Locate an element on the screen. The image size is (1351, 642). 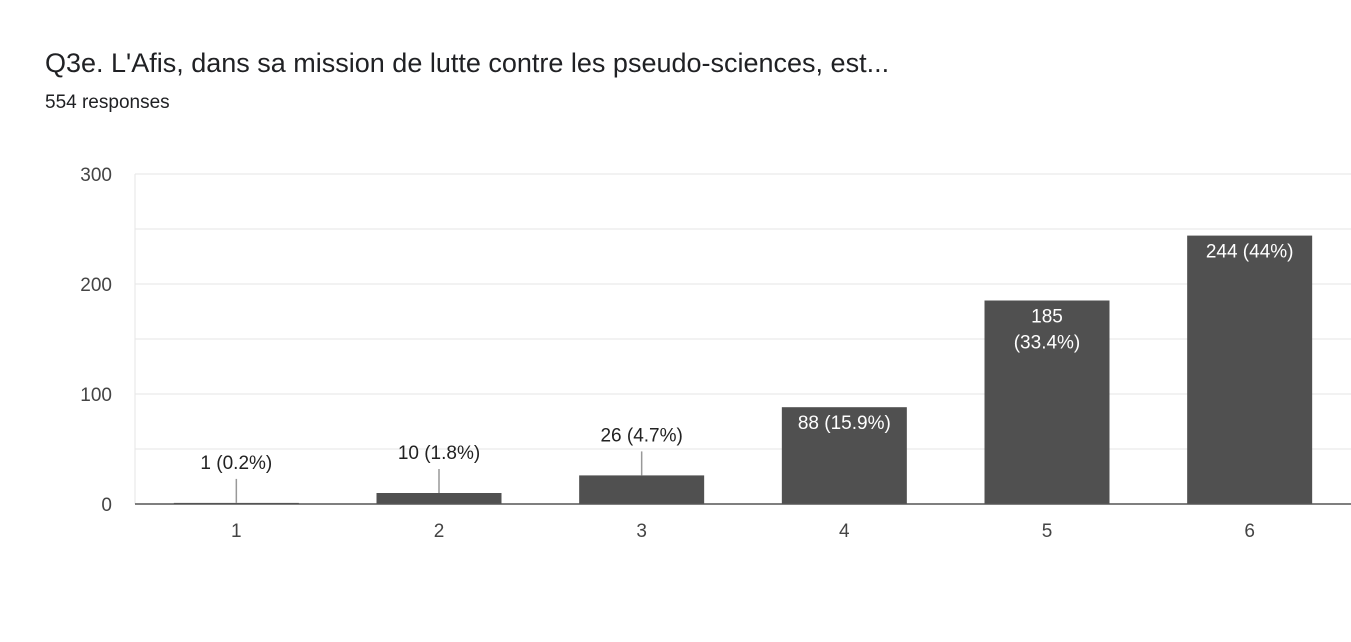
data-label: 10 (1.8%) is located at coordinates (439, 453).